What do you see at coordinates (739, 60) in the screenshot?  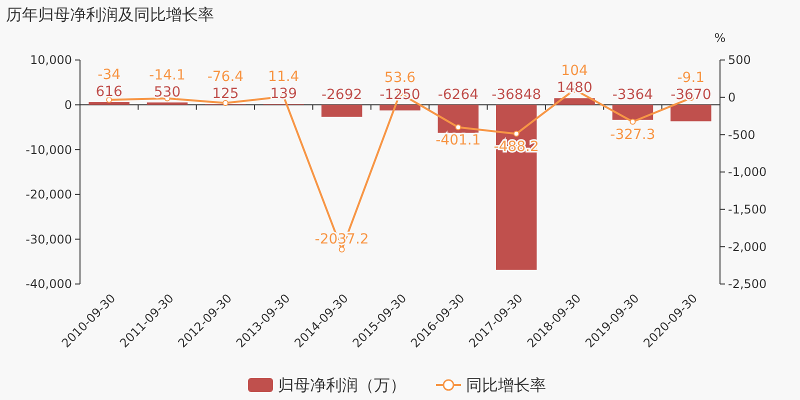 I see `y2-tick-label: 500` at bounding box center [739, 60].